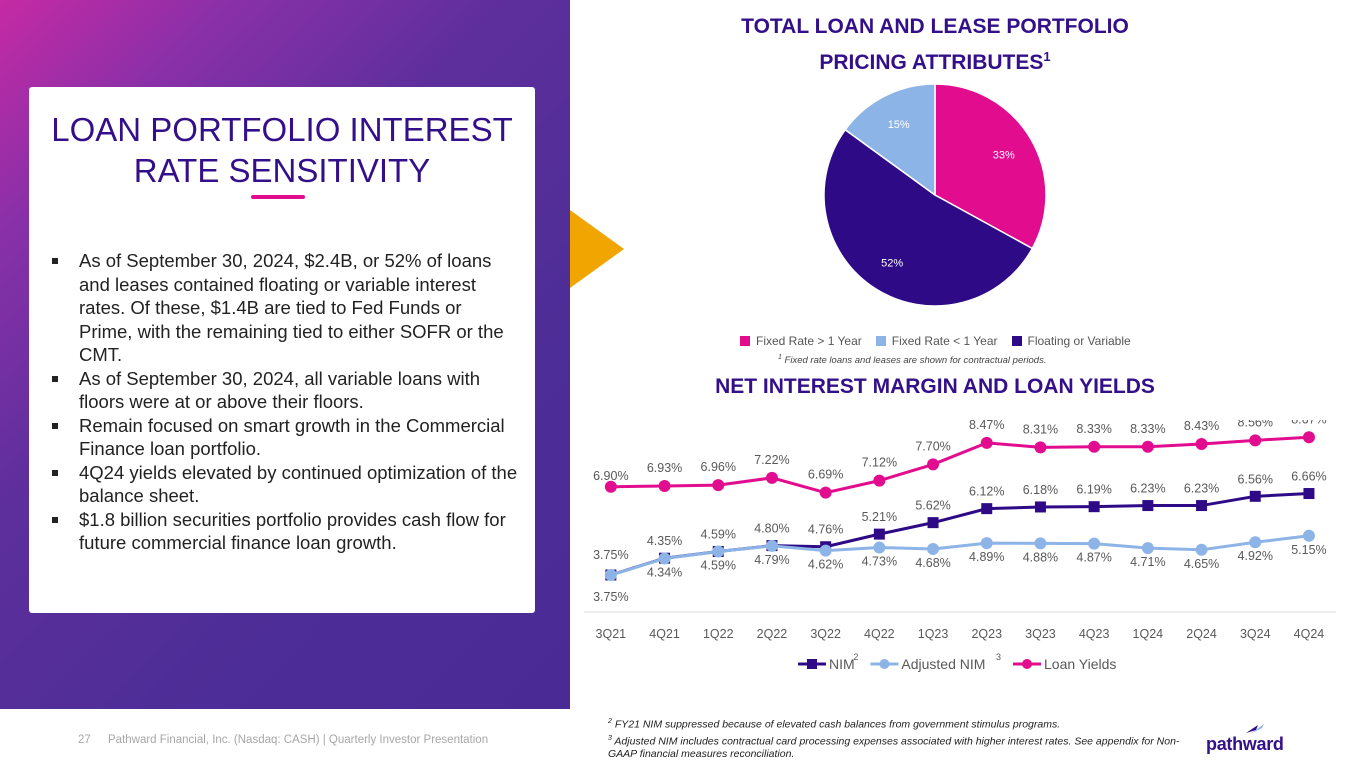 The height and width of the screenshot is (768, 1365). What do you see at coordinates (1201, 426) in the screenshot?
I see `data-label-loan-yields: 8.43%` at bounding box center [1201, 426].